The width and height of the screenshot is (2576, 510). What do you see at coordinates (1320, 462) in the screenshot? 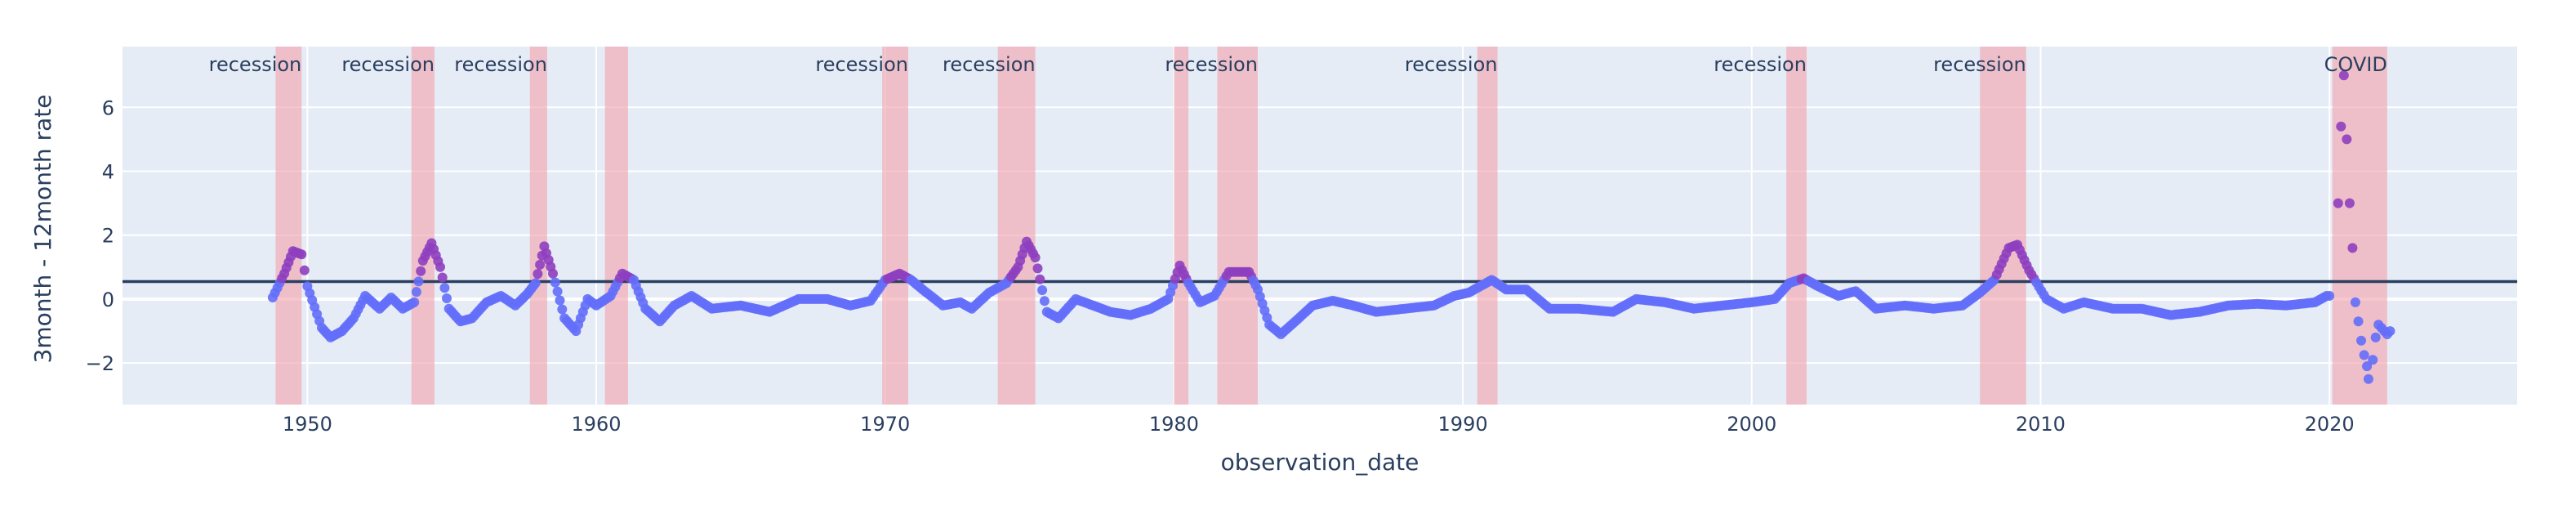
I see `x-axis-title: observation_date` at bounding box center [1320, 462].